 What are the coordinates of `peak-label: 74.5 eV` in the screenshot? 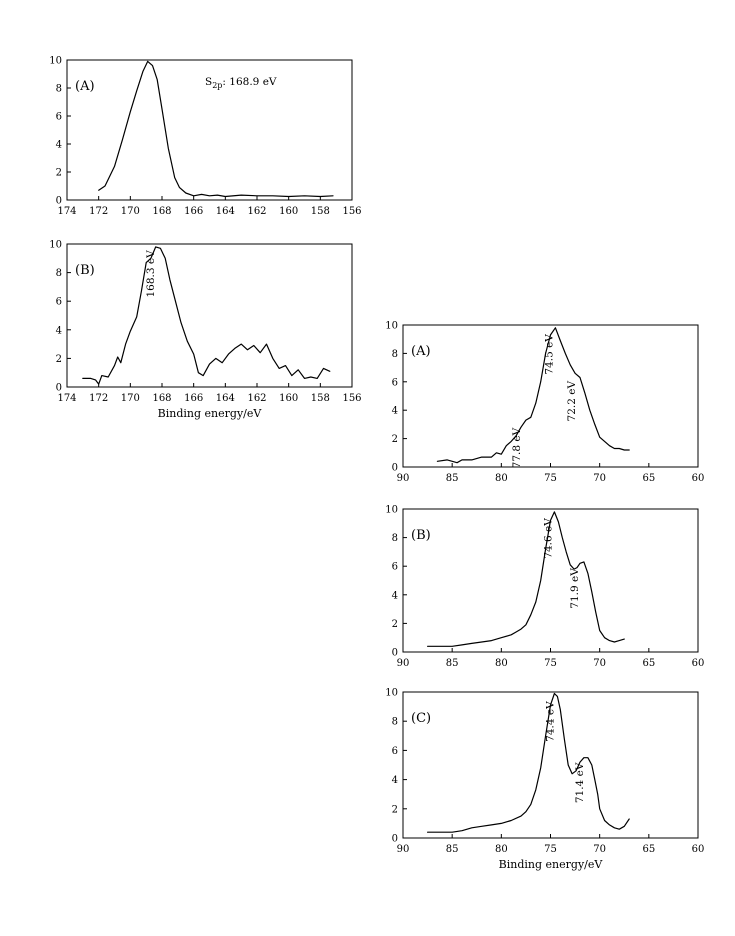 It's located at (549, 354).